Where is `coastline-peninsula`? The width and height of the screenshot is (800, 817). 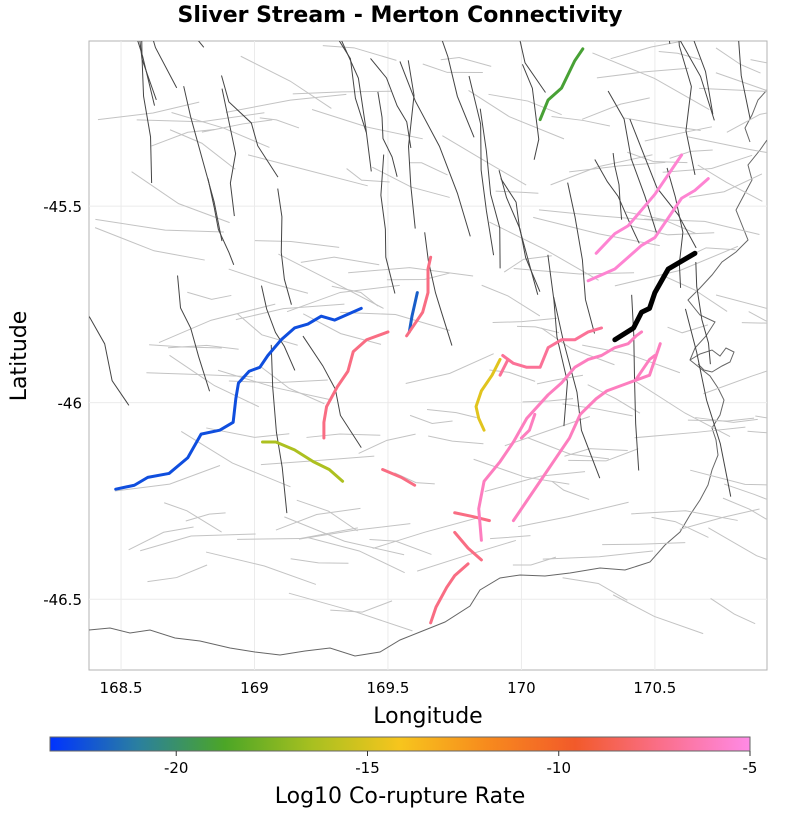 coastline-peninsula is located at coordinates (712, 360).